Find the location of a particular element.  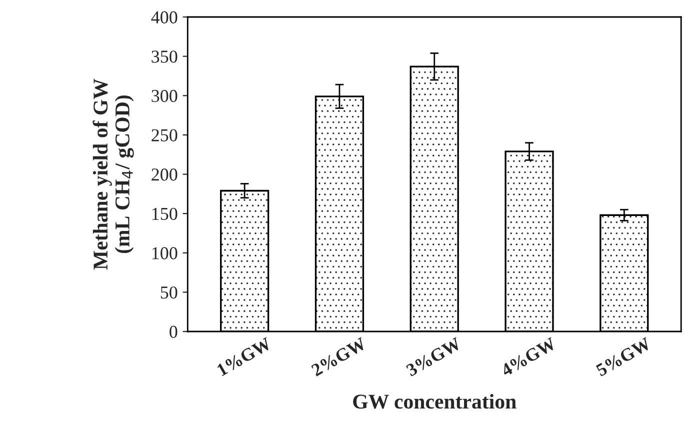

y-tick-label: 100 is located at coordinates (165, 253).